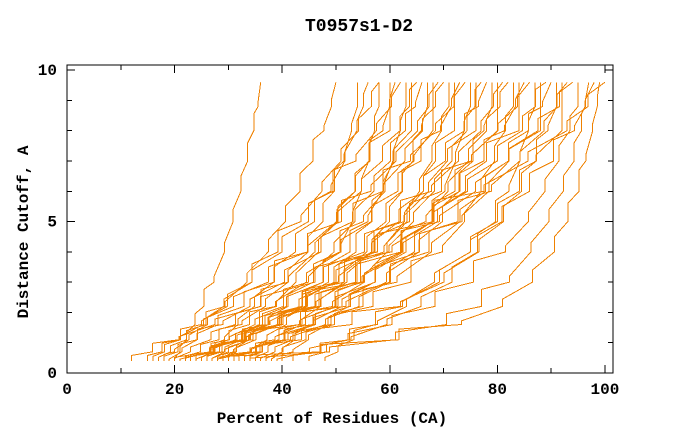 The width and height of the screenshot is (680, 440). I want to click on x-tick-label: 60, so click(389, 390).